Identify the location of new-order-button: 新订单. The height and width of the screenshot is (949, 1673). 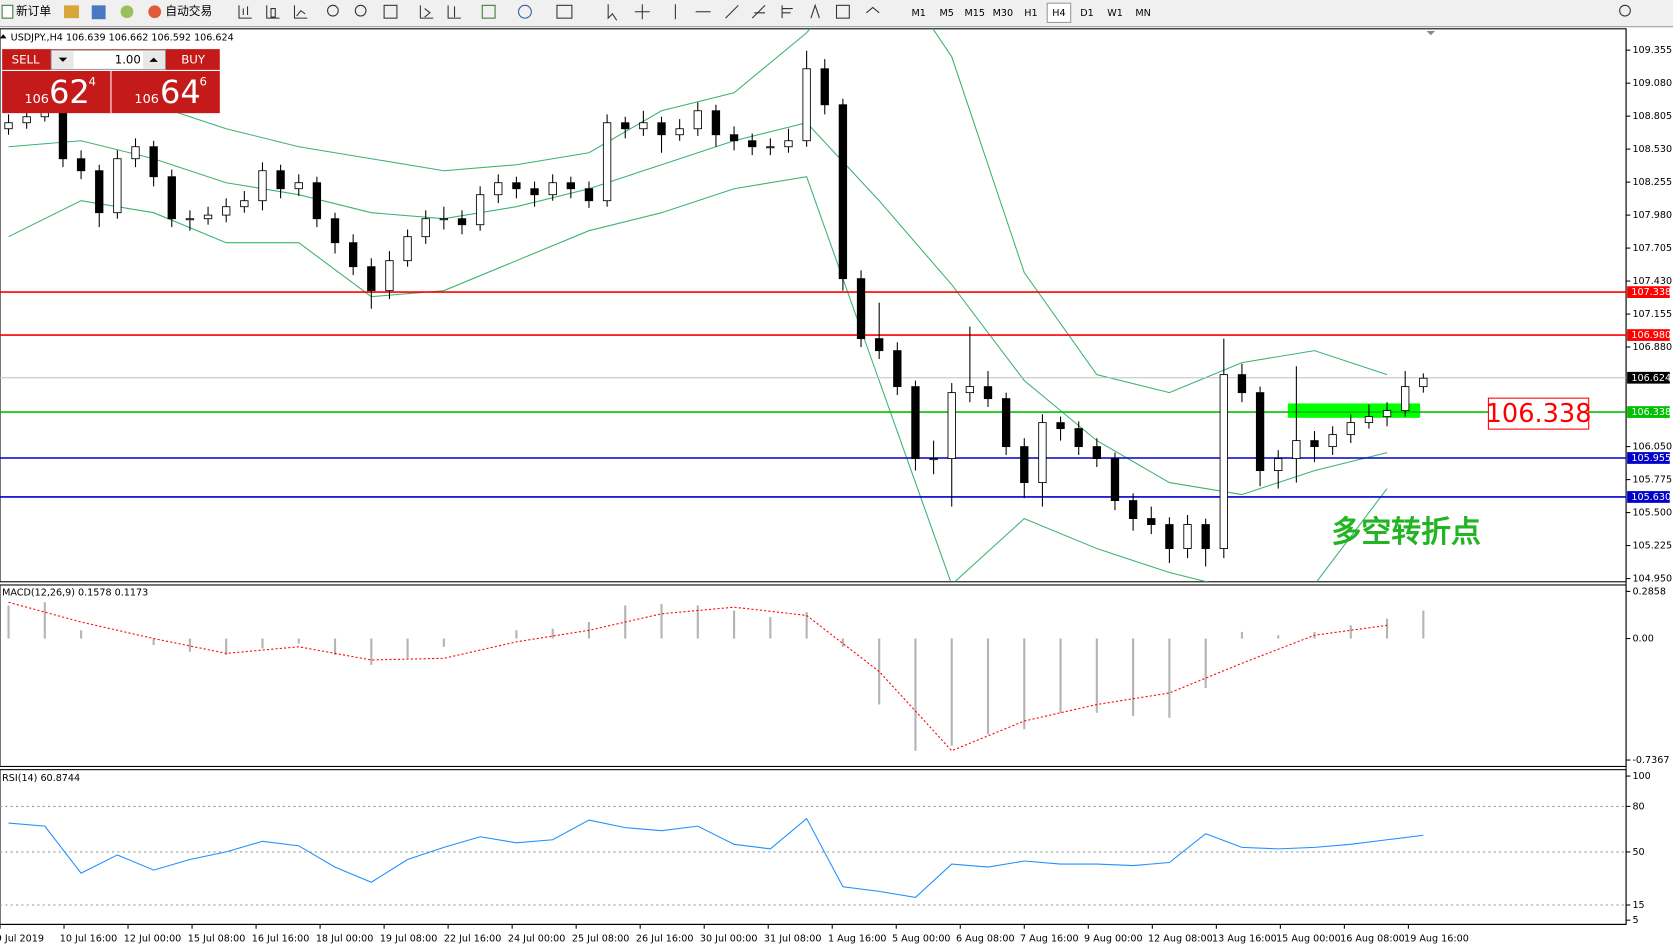
(26, 11).